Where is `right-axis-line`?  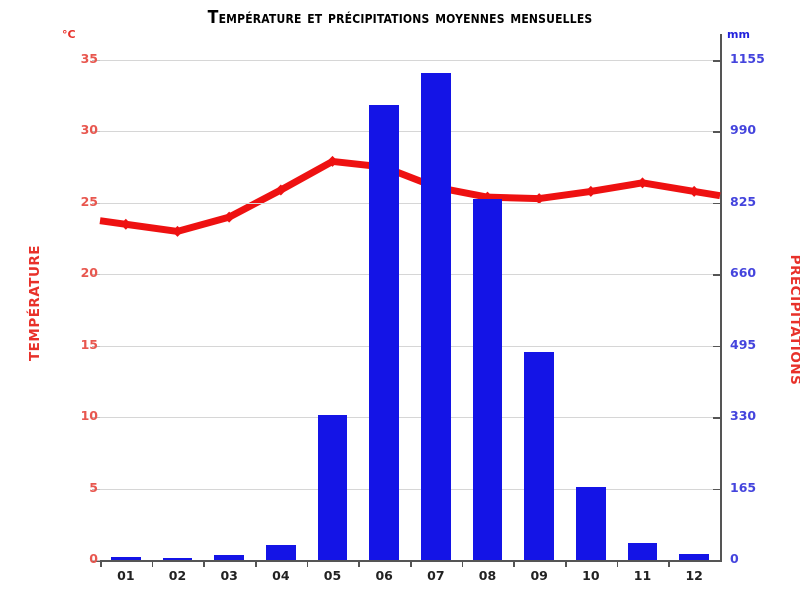
right-axis-line is located at coordinates (721, 297).